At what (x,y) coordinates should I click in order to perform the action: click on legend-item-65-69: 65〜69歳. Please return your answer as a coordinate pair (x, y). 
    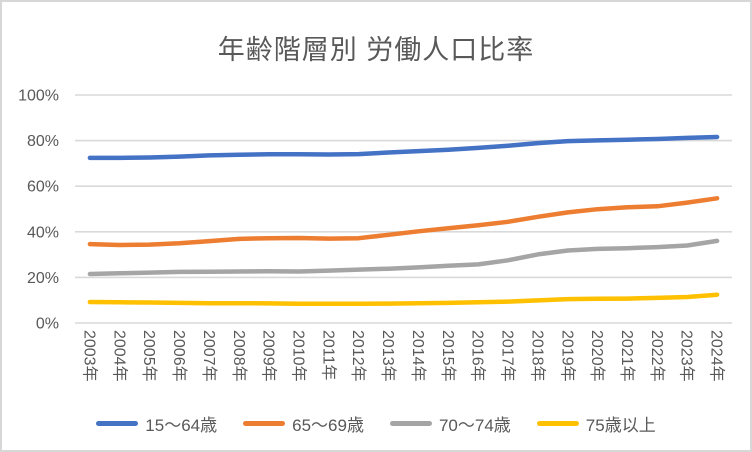
    Looking at the image, I should click on (303, 423).